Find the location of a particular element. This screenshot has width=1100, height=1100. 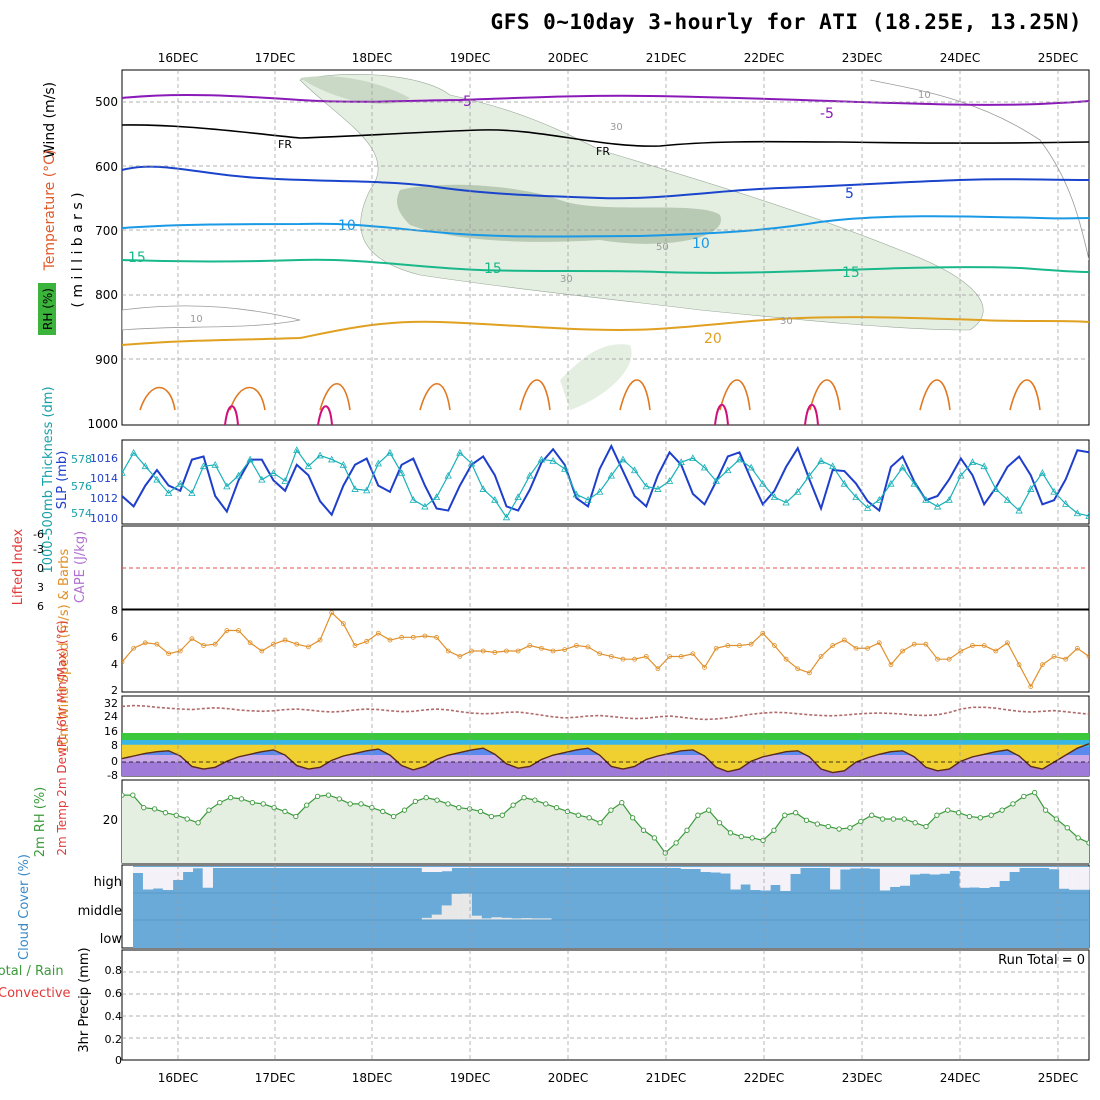

rh-shade-50-a is located at coordinates (355, 90).